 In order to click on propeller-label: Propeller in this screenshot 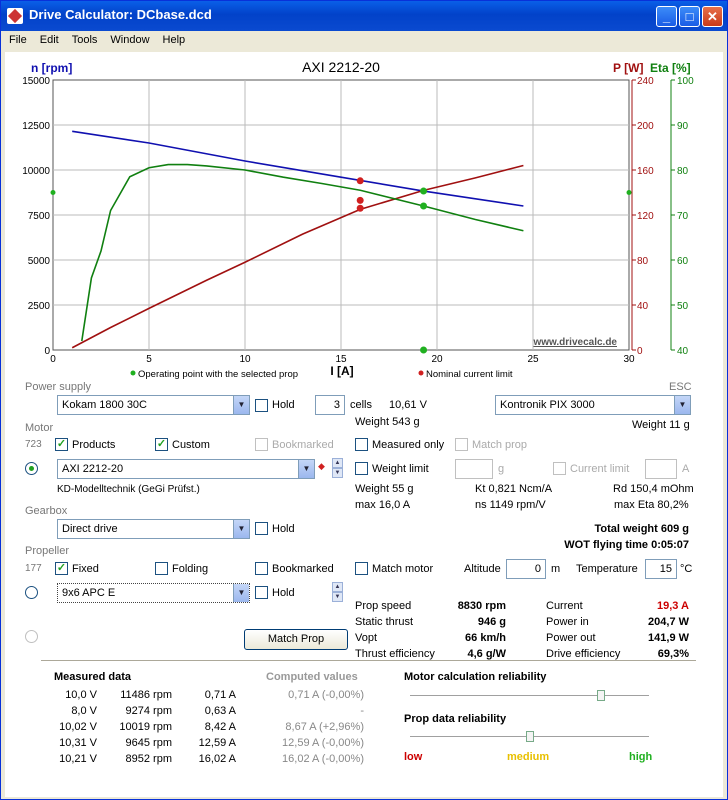, I will do `click(47, 551)`.